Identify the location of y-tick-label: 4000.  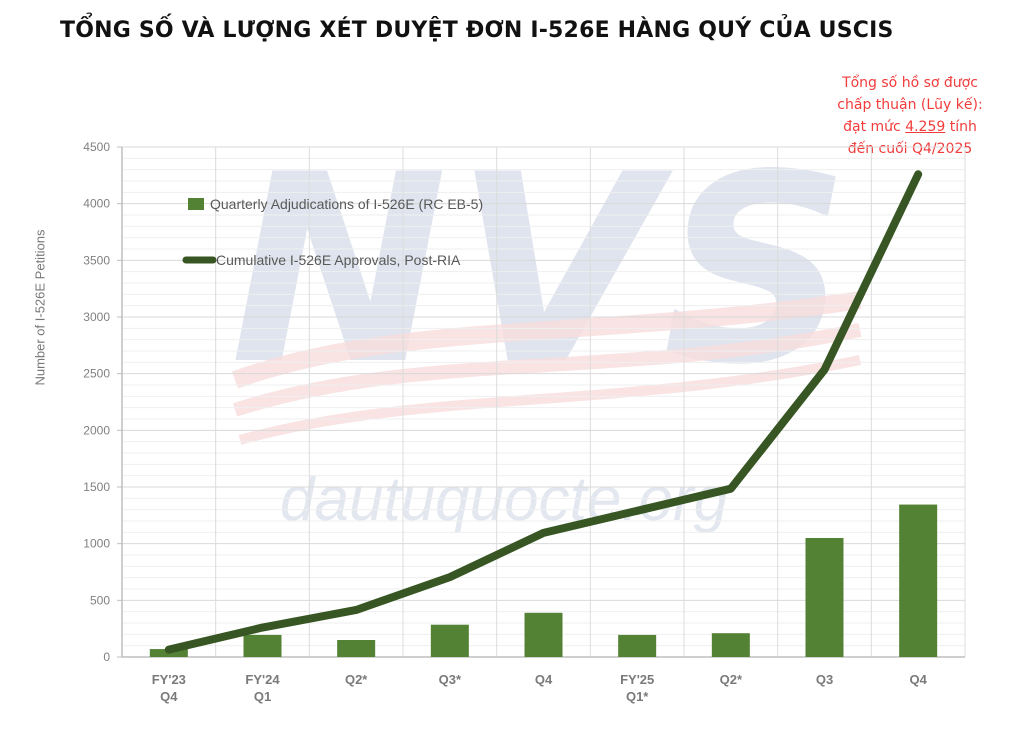
(96, 204).